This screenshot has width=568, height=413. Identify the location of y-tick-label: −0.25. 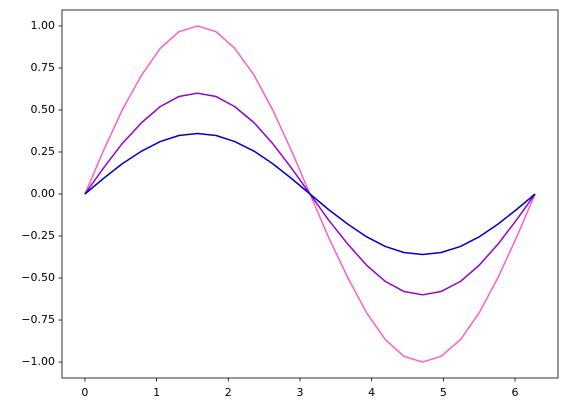
(38, 235).